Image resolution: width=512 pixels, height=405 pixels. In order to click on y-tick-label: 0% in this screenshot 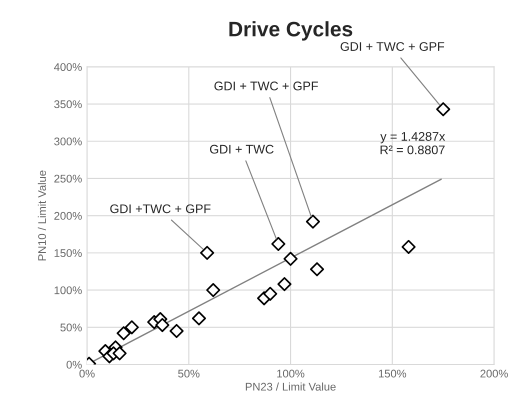, I will do `click(74, 364)`.